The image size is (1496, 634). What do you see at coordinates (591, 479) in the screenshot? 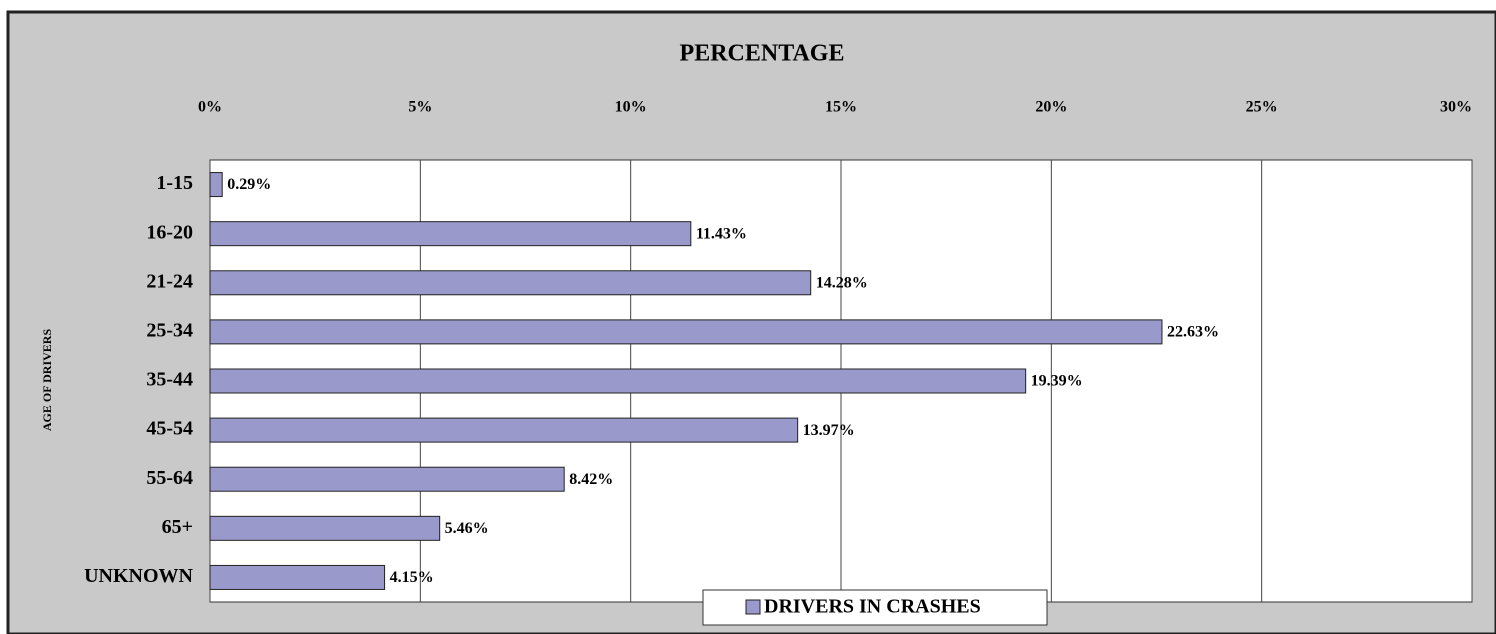
I see `data-label: 8.42%` at bounding box center [591, 479].